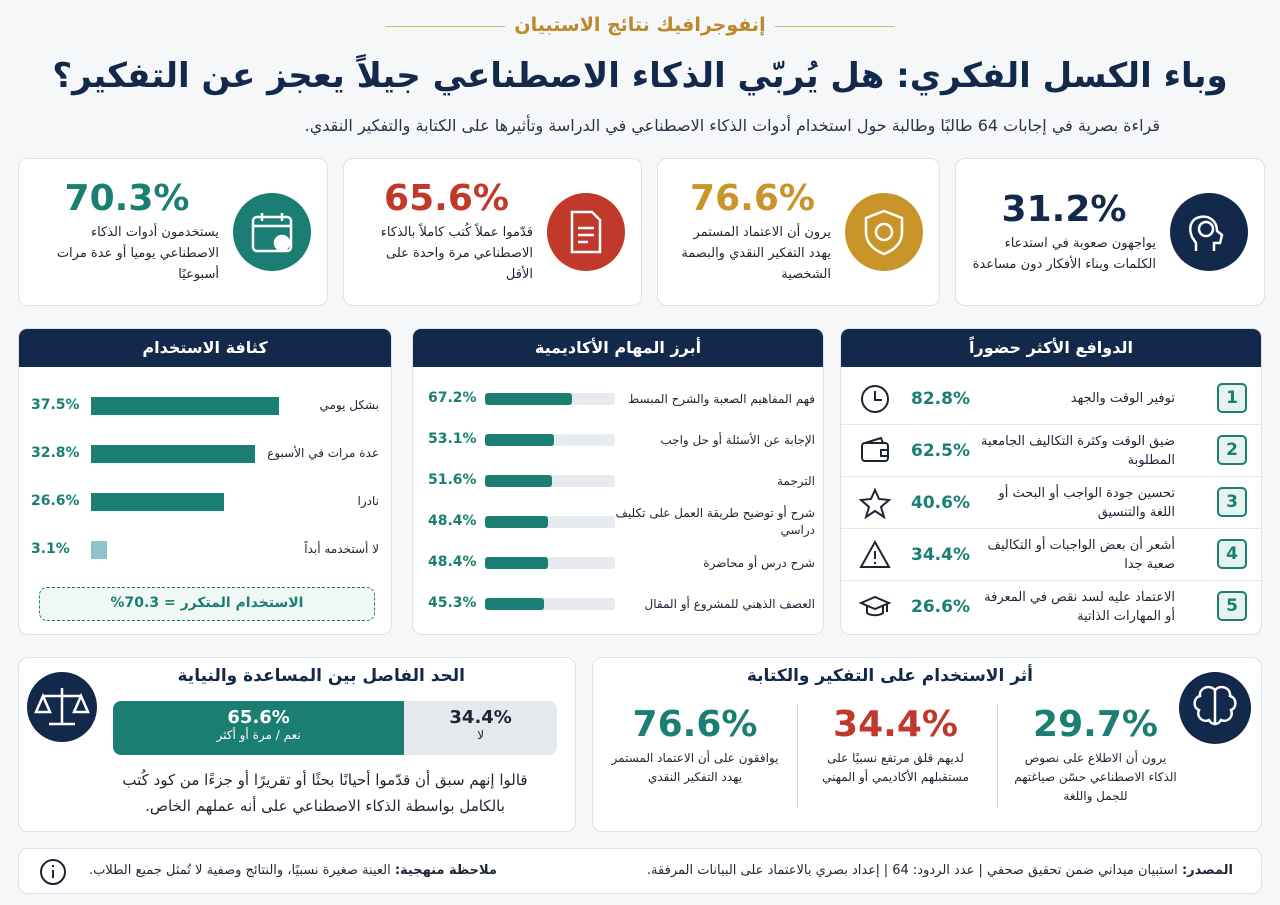 The image size is (1280, 905). I want to click on info-icon, so click(53, 872).